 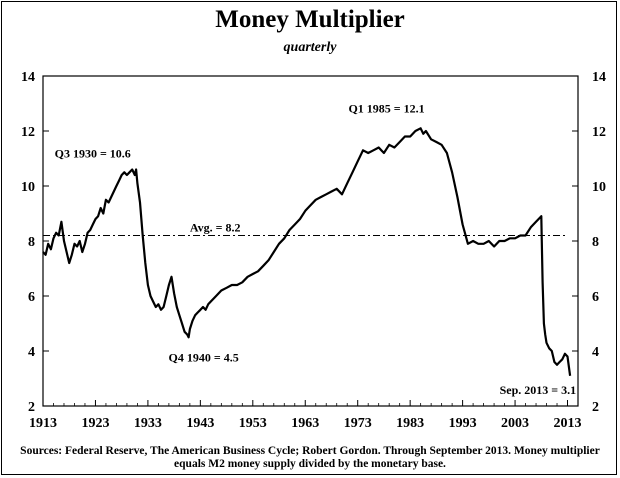 I want to click on annotation-label: Sep. 2013 = 3.1, so click(x=538, y=390).